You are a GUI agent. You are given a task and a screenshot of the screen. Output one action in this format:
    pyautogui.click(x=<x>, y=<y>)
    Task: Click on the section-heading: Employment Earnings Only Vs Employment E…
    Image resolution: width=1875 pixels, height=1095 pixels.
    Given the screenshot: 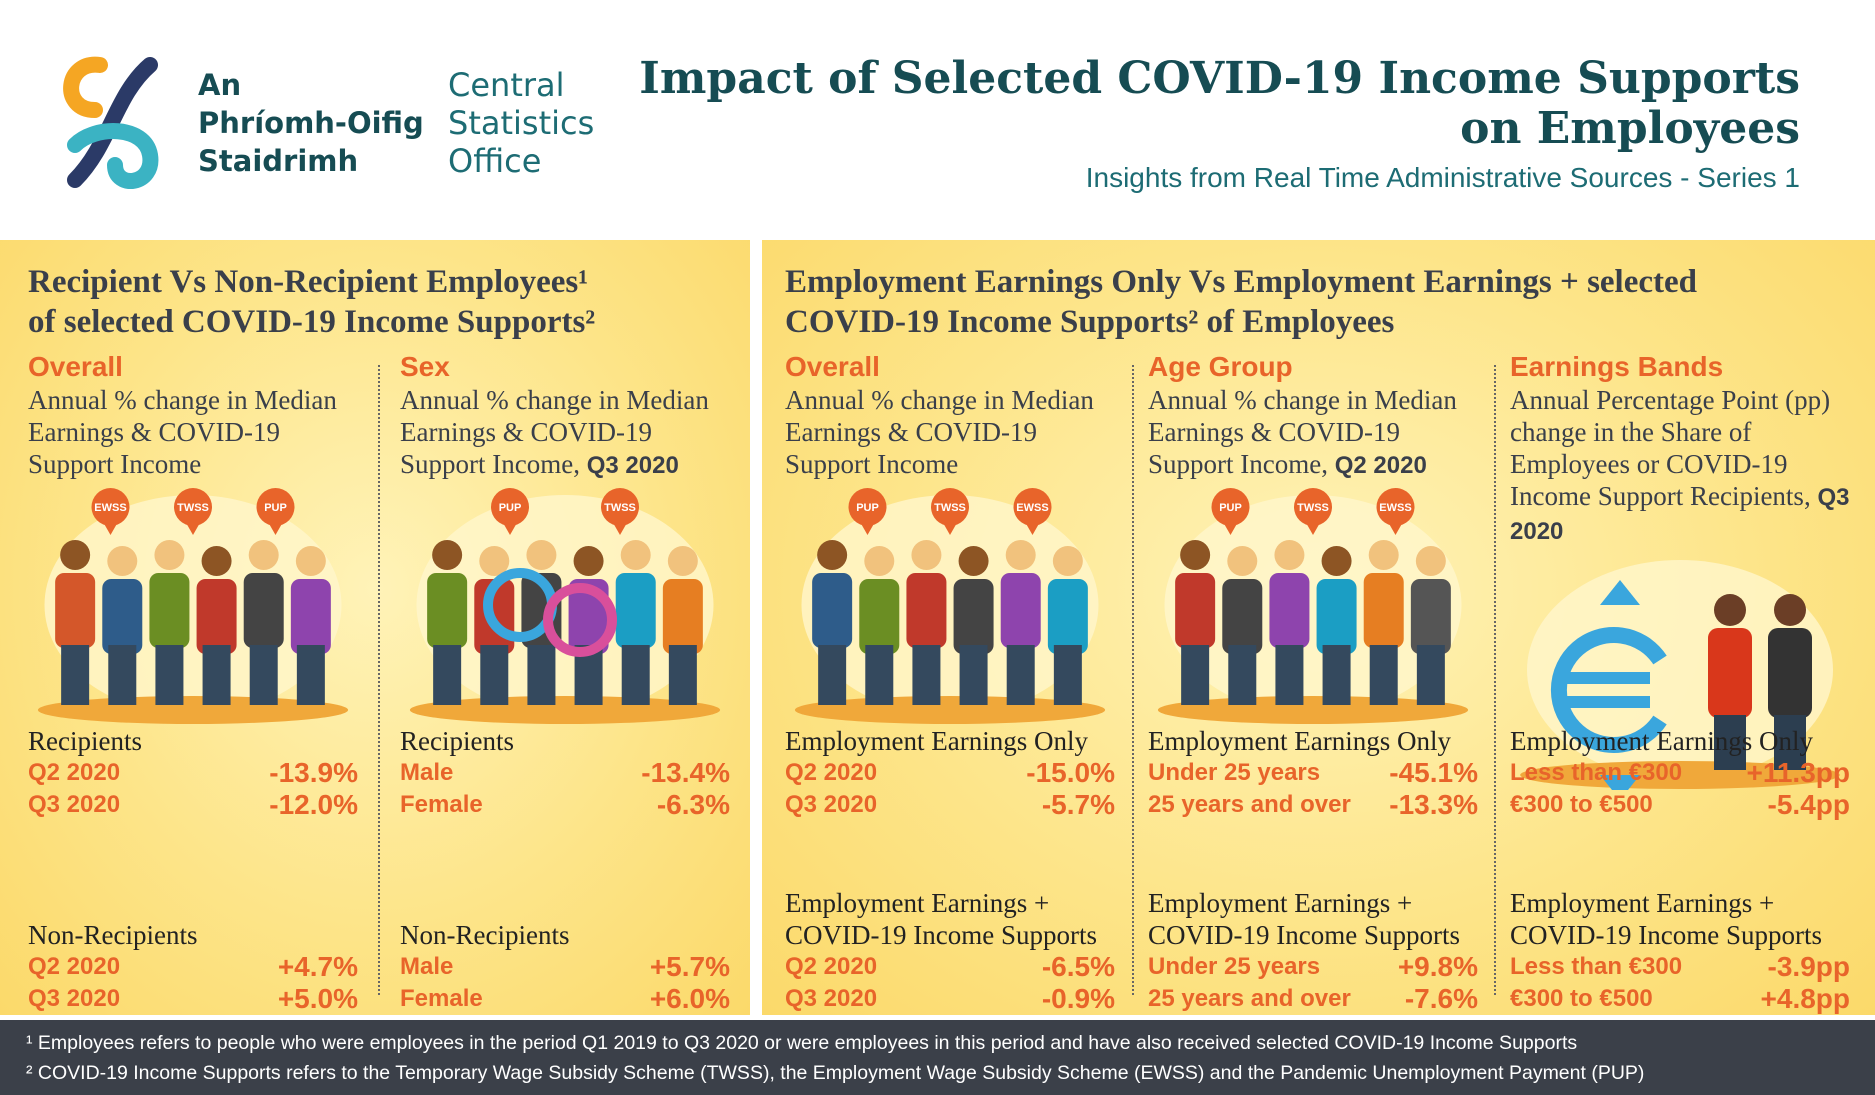 What is the action you would take?
    pyautogui.click(x=1241, y=302)
    